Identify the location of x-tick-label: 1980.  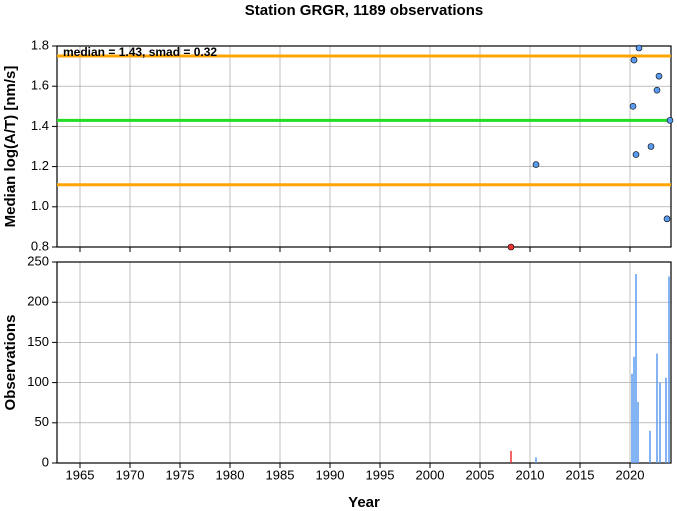
(230, 474).